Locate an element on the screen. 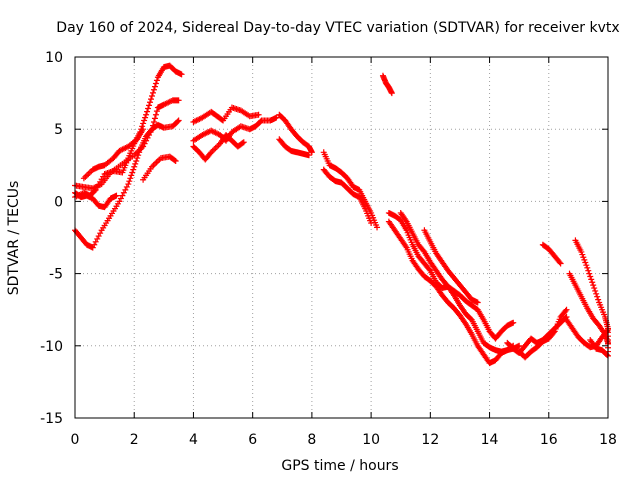 This screenshot has height=480, width=640. x-axis-label: GPS time / hours is located at coordinates (339, 466).